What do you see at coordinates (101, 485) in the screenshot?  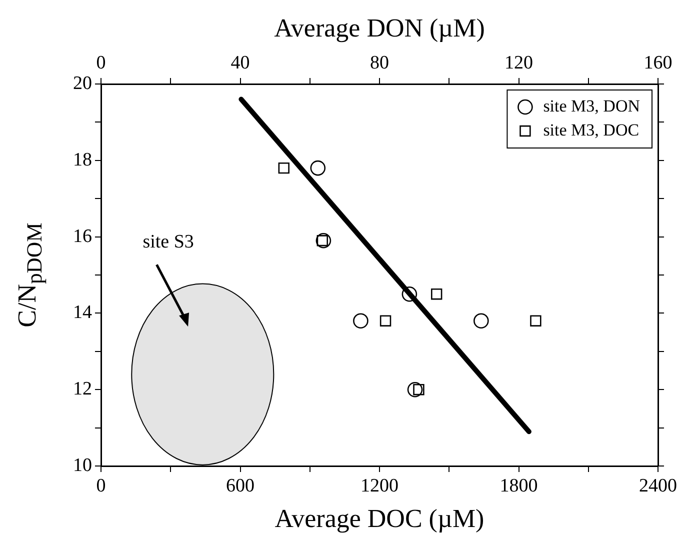 I see `x-tick-label: 0` at bounding box center [101, 485].